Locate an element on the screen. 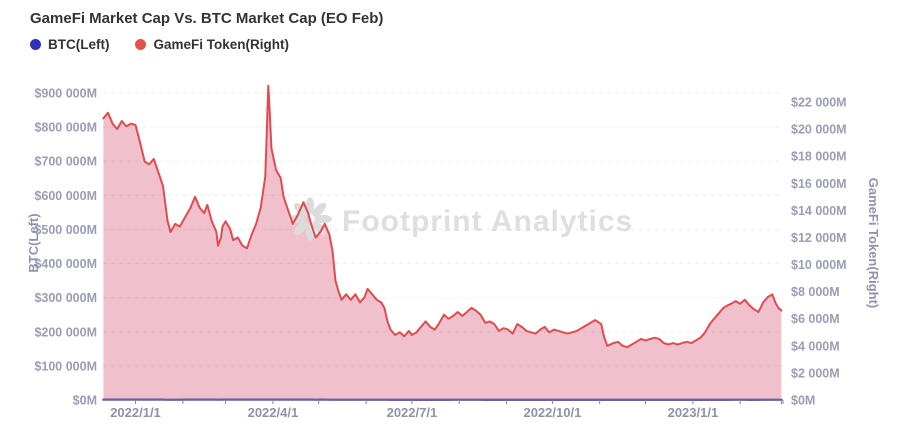 This screenshot has height=430, width=901. right-axis-tick-label: $8 000M is located at coordinates (815, 292).